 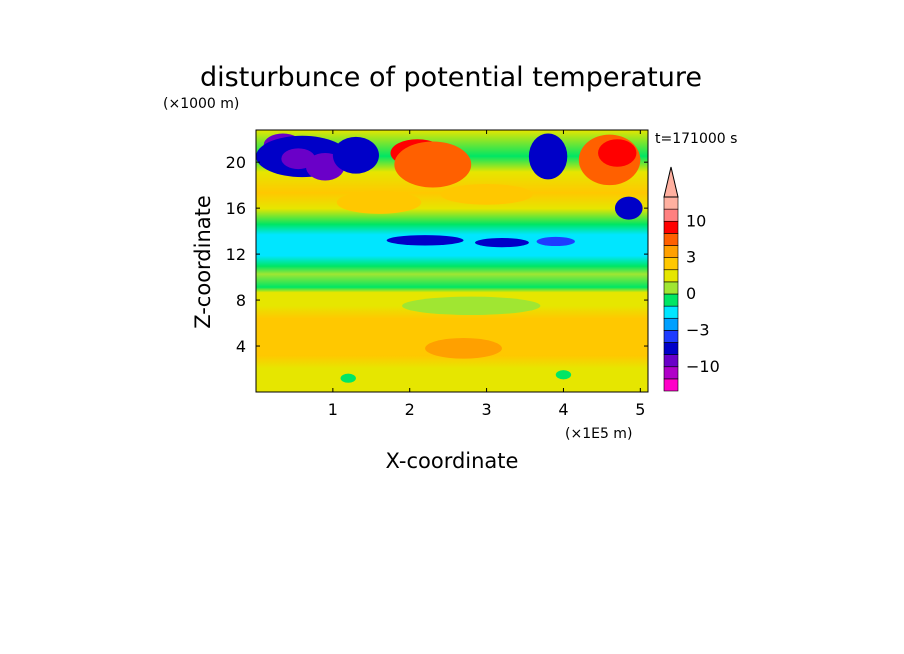 I want to click on colorbar-tick-label: 0, so click(x=691, y=293).